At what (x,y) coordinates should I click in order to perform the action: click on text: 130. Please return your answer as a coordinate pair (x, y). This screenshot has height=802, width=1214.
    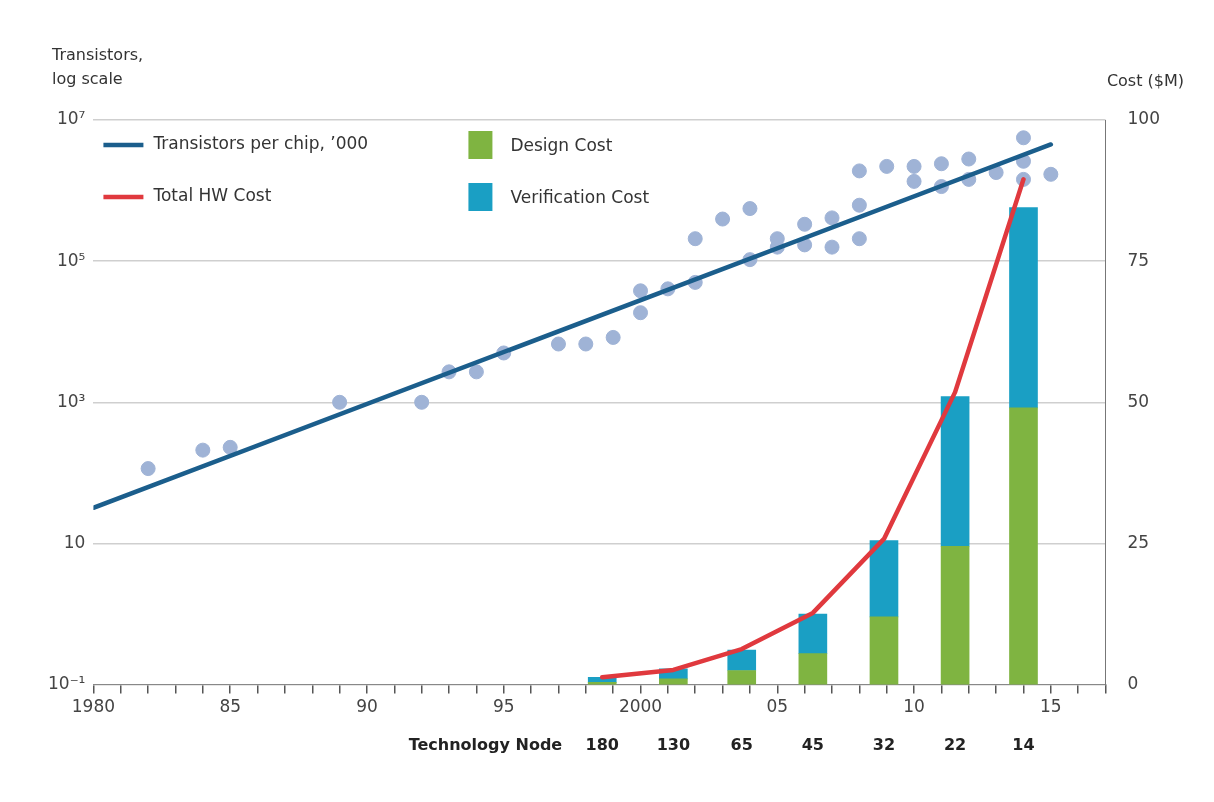
    Looking at the image, I should click on (673, 745).